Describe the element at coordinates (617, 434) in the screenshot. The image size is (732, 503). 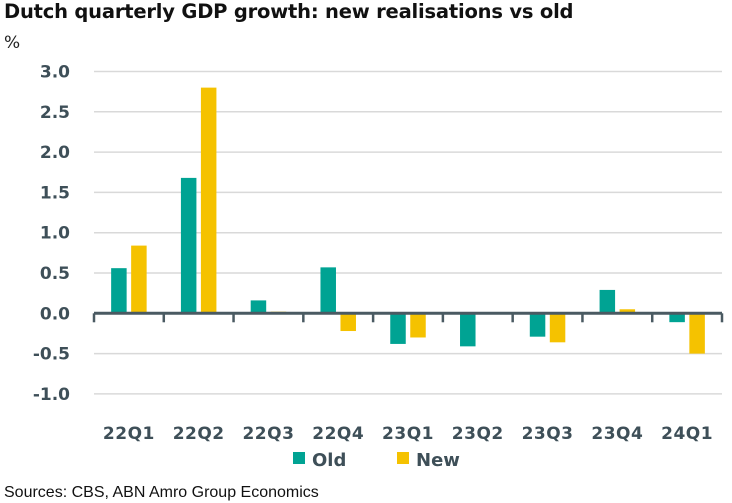
I see `x-tick-label: 23Q4` at that location.